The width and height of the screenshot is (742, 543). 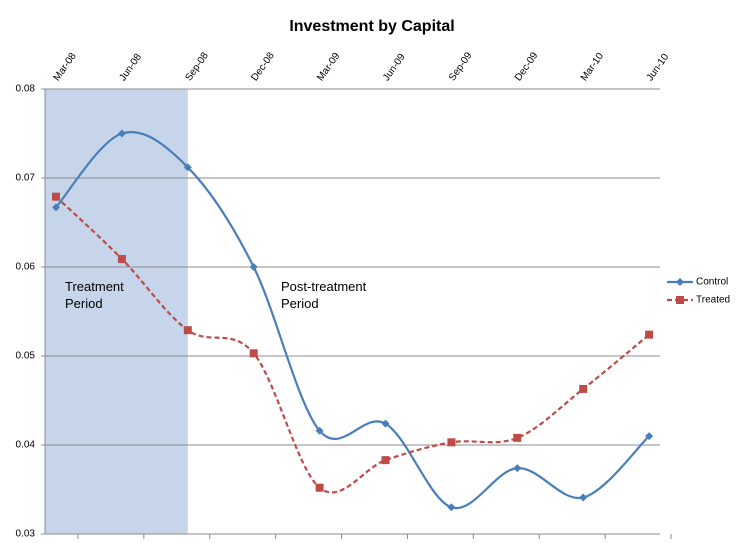 I want to click on annotation: Post-treatment, so click(x=324, y=286).